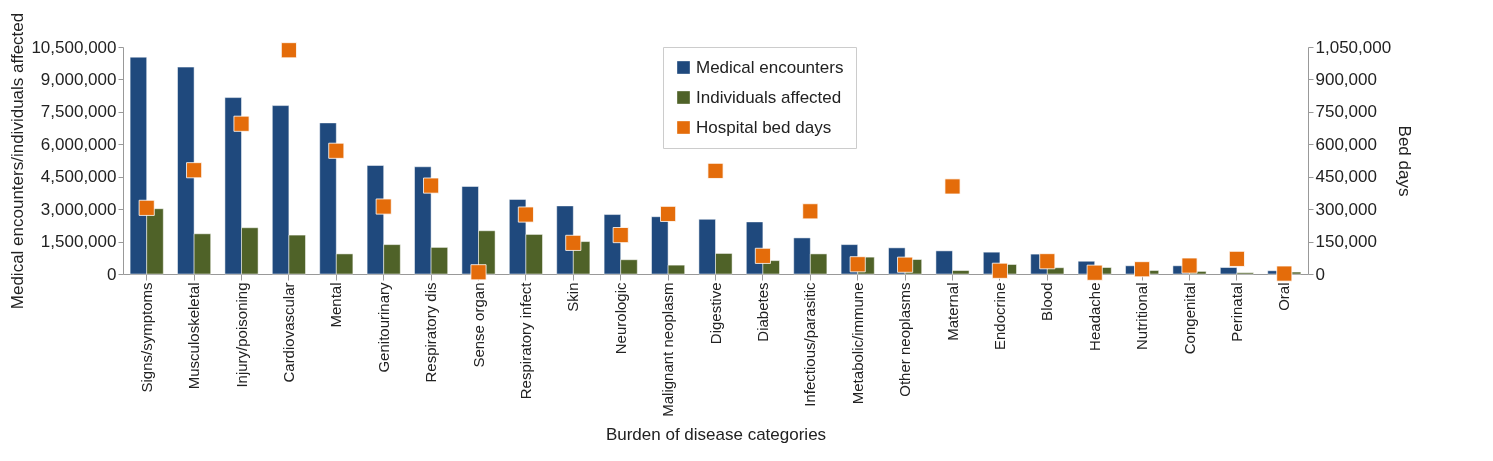  Describe the element at coordinates (146, 337) in the screenshot. I see `x-tick-label: Signs/symptoms` at that location.